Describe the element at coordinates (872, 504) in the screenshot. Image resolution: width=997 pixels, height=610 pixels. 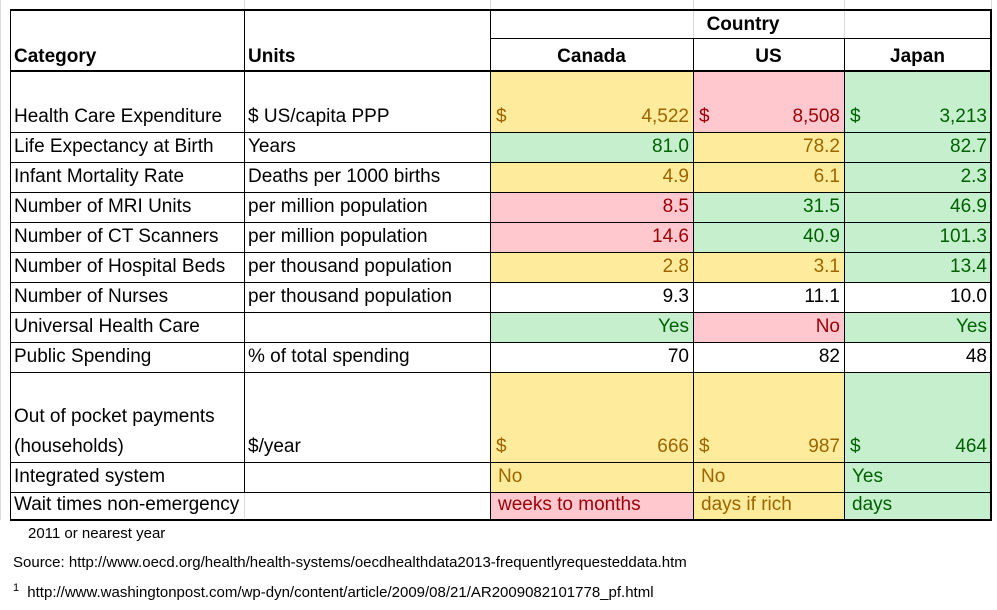
I see `japan-value: days` at that location.